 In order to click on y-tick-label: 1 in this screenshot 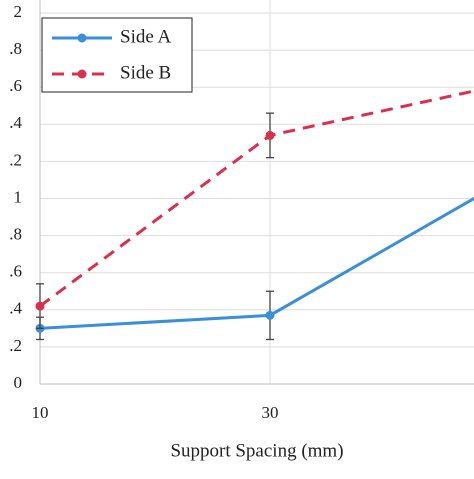, I will do `click(18, 196)`.